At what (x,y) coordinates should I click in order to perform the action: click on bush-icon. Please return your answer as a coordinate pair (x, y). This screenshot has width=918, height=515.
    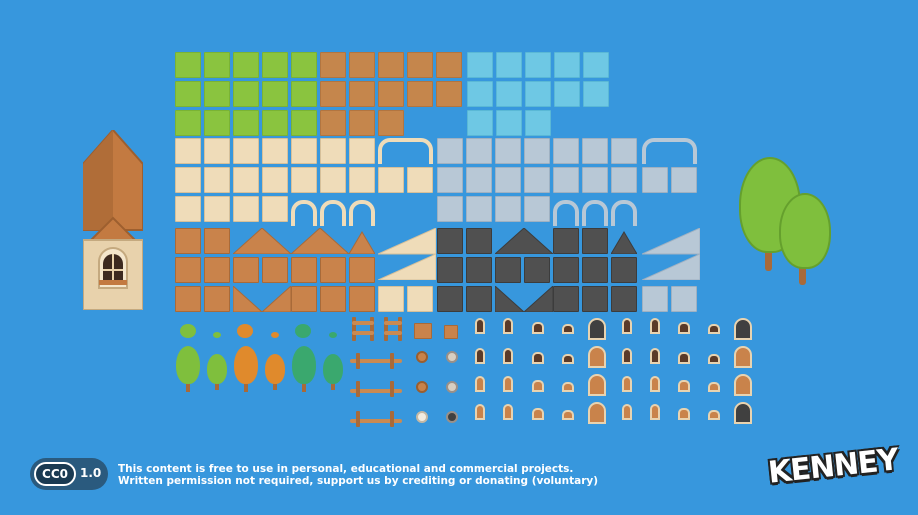
    Looking at the image, I should click on (217, 335).